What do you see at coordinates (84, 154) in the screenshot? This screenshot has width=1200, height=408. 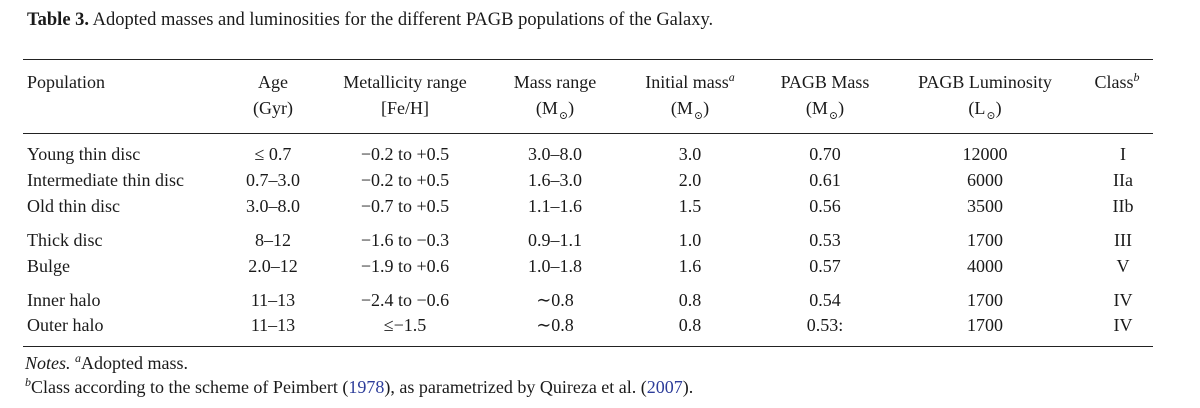 I see `cell-population: Young thin disc` at bounding box center [84, 154].